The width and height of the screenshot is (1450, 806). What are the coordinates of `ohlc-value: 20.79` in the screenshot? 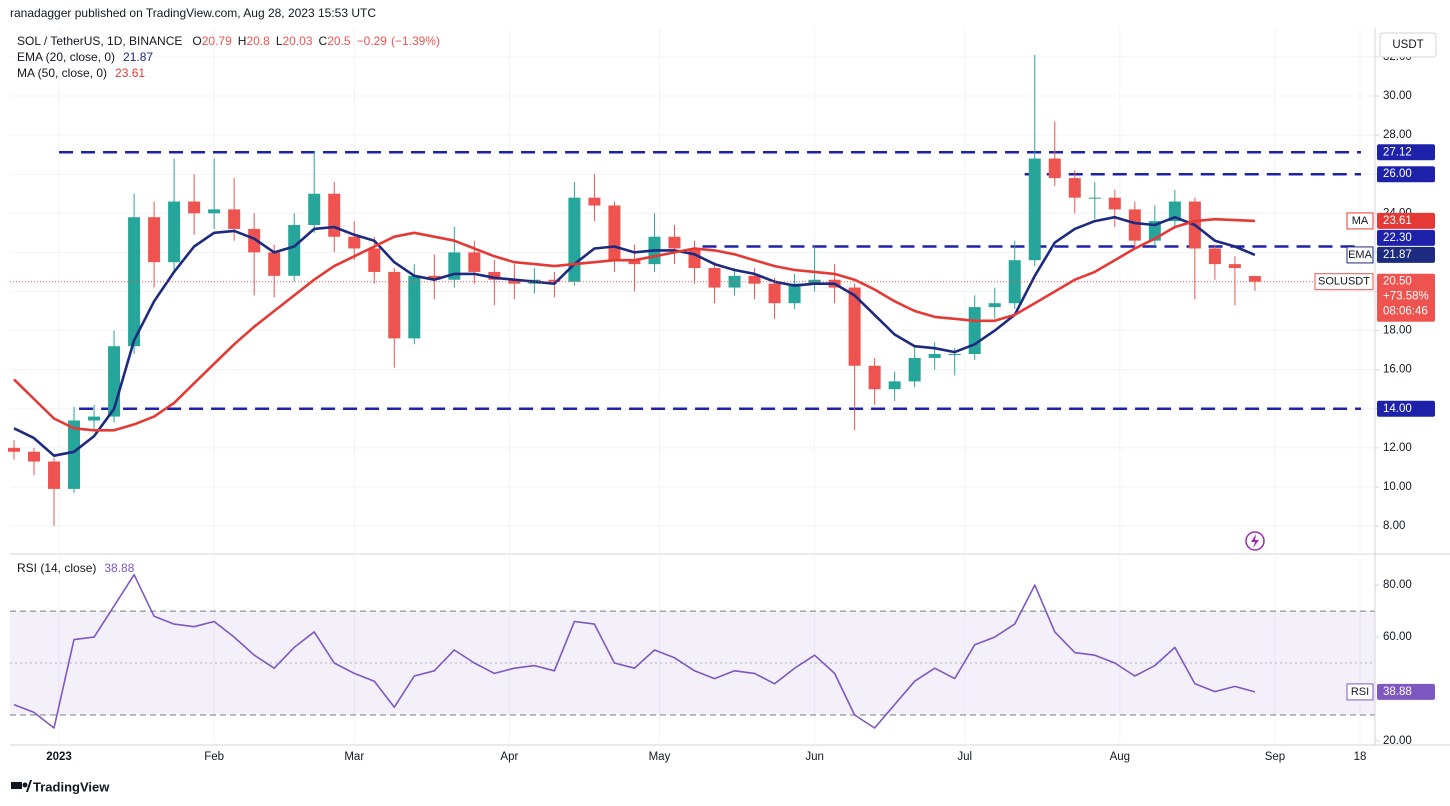 It's located at (217, 41).